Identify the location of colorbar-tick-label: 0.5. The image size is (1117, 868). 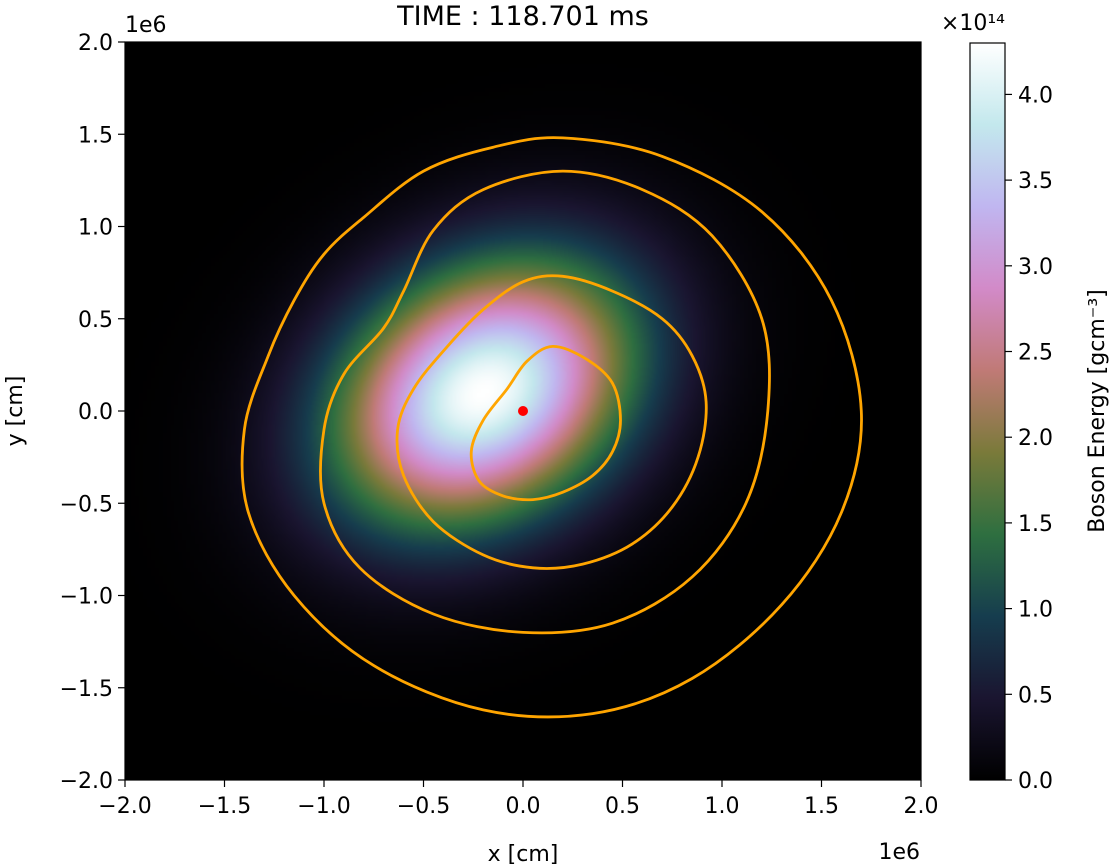
(1035, 695).